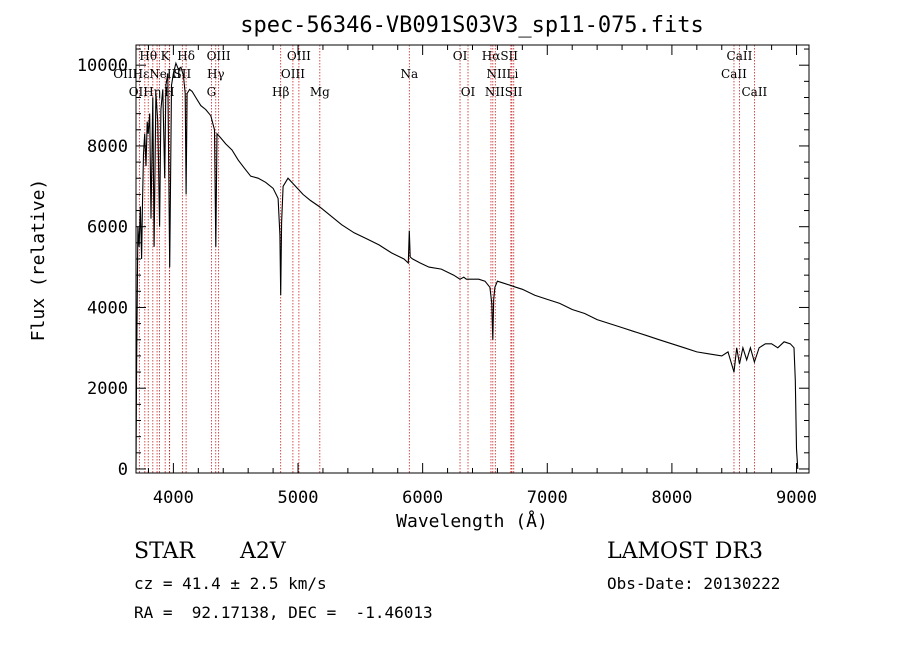  Describe the element at coordinates (694, 583) in the screenshot. I see `obs-date: Obs-Date: 20130222` at that location.